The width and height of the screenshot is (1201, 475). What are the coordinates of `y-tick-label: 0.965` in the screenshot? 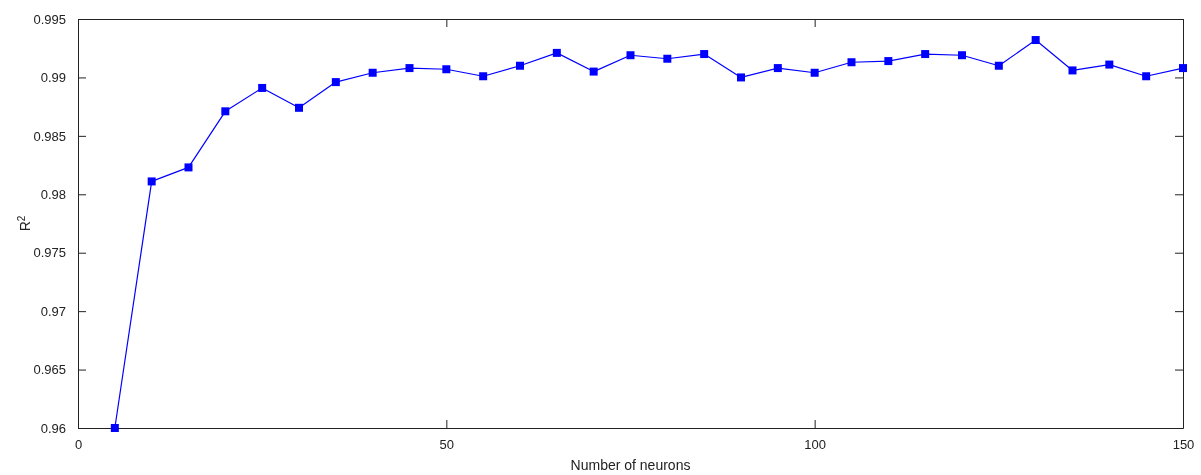 It's located at (49, 370).